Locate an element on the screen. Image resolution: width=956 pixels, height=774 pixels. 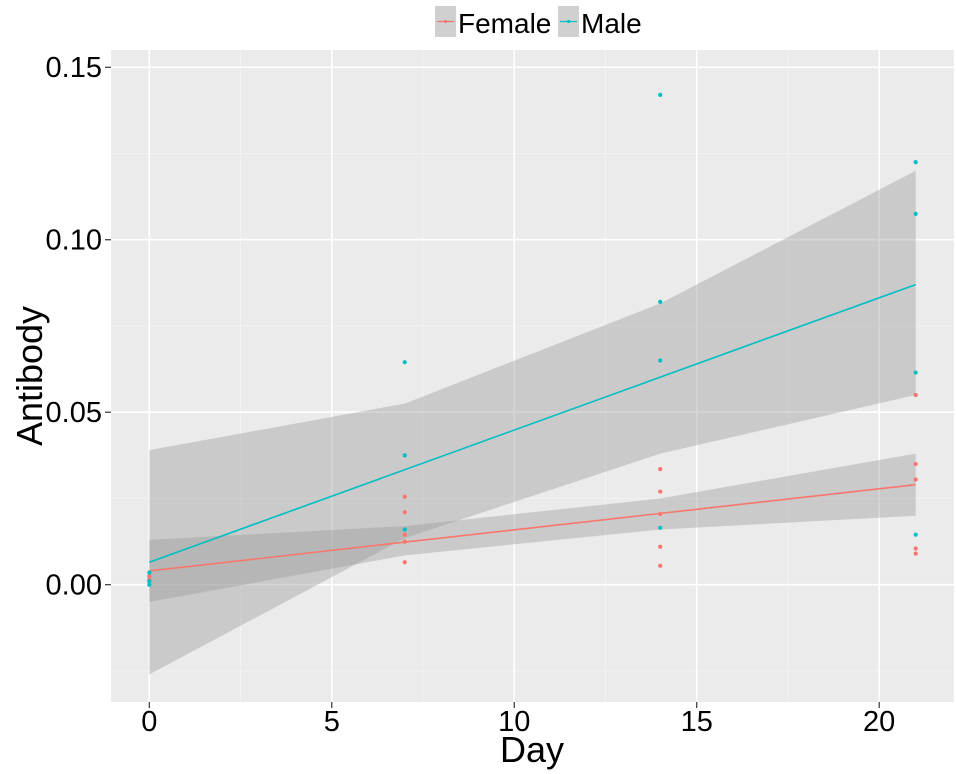
legend-label-male: Male is located at coordinates (611, 23).